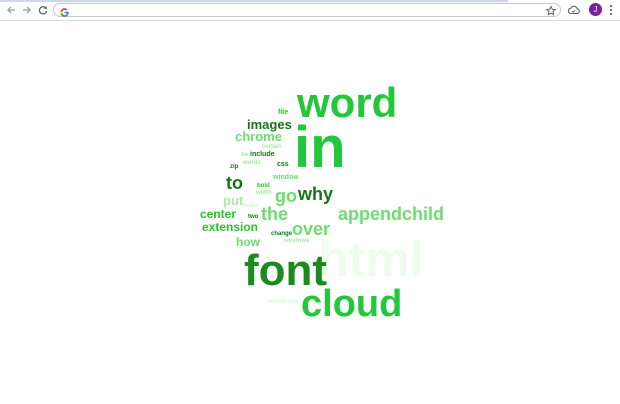  What do you see at coordinates (285, 177) in the screenshot?
I see `word-cloud-word: window` at bounding box center [285, 177].